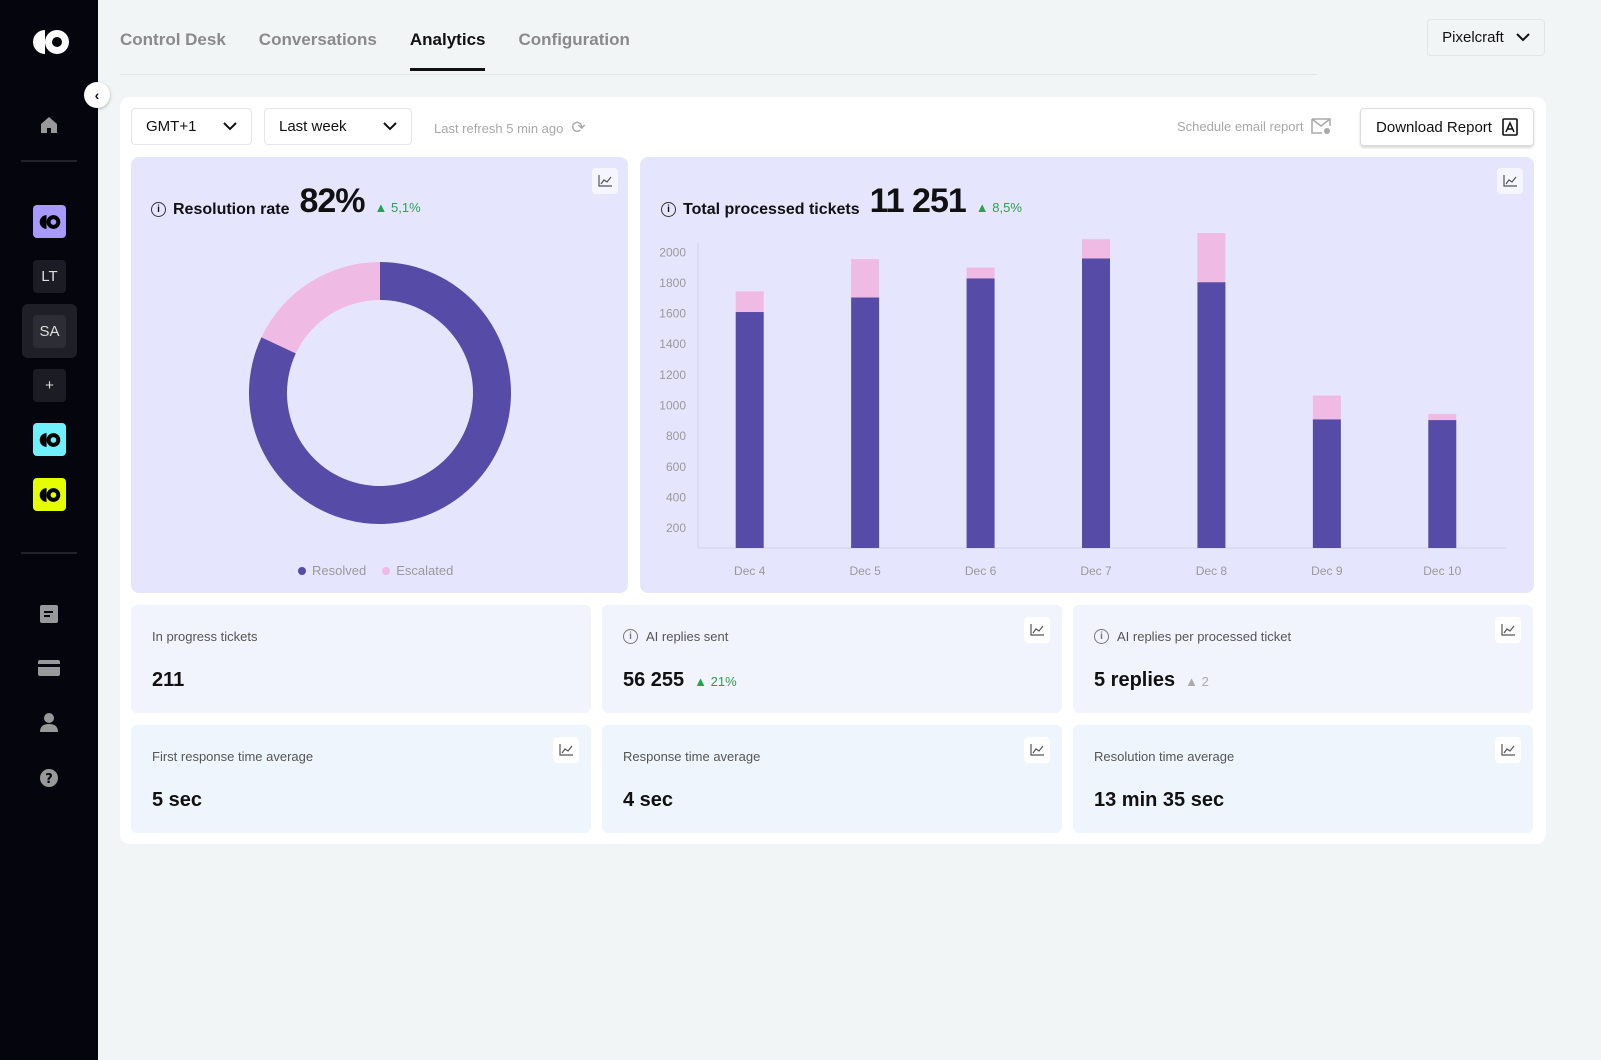 The image size is (1601, 1060). I want to click on tab-control-desk: Control Desk, so click(173, 39).